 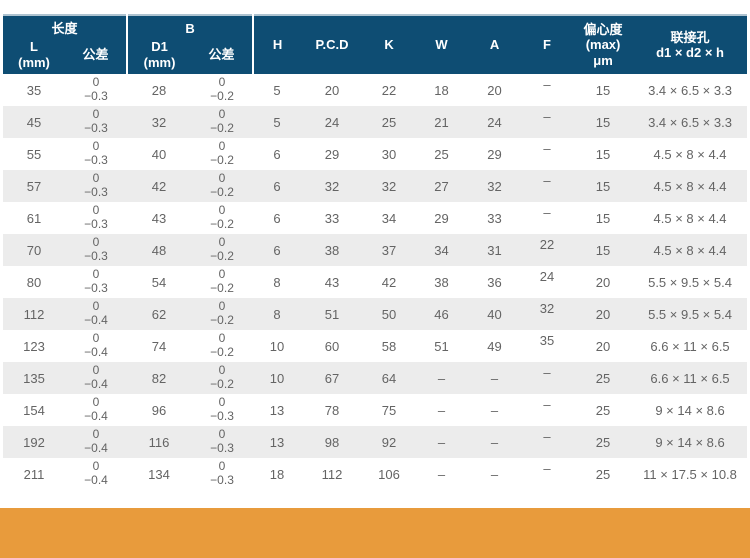 What do you see at coordinates (547, 277) in the screenshot?
I see `cell-f: 24` at bounding box center [547, 277].